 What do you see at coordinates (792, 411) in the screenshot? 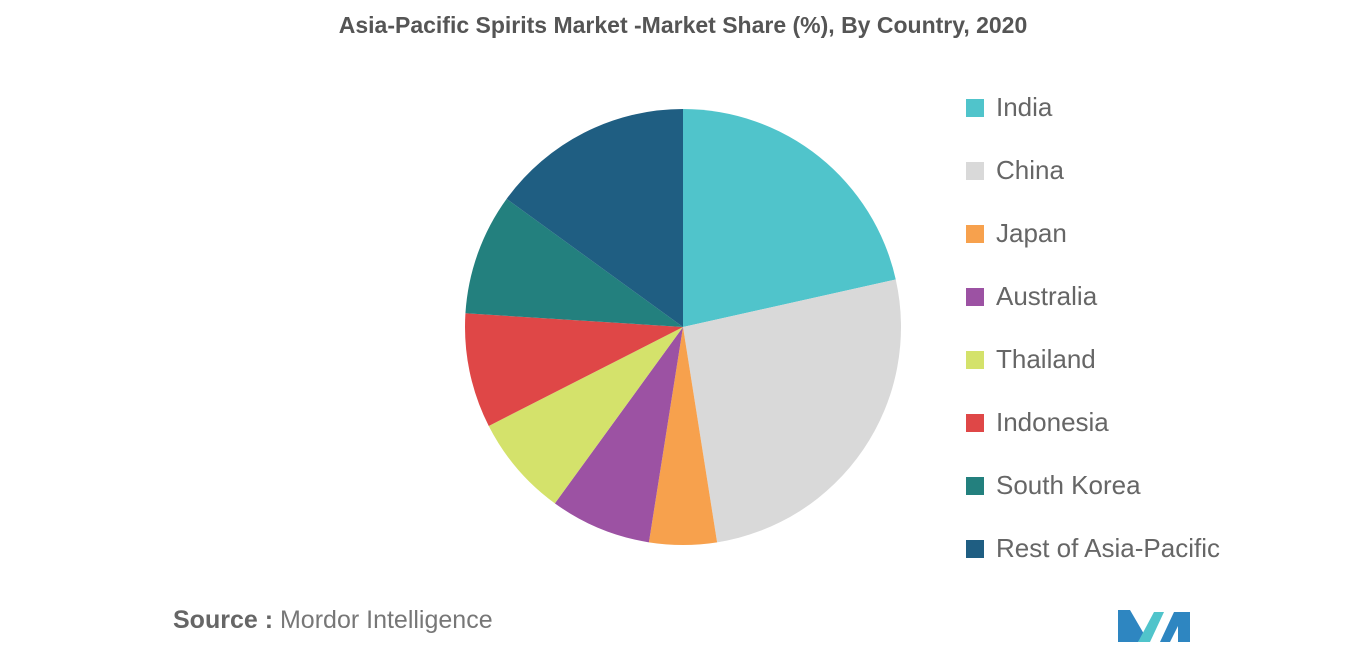
I see `pie-slice-china` at bounding box center [792, 411].